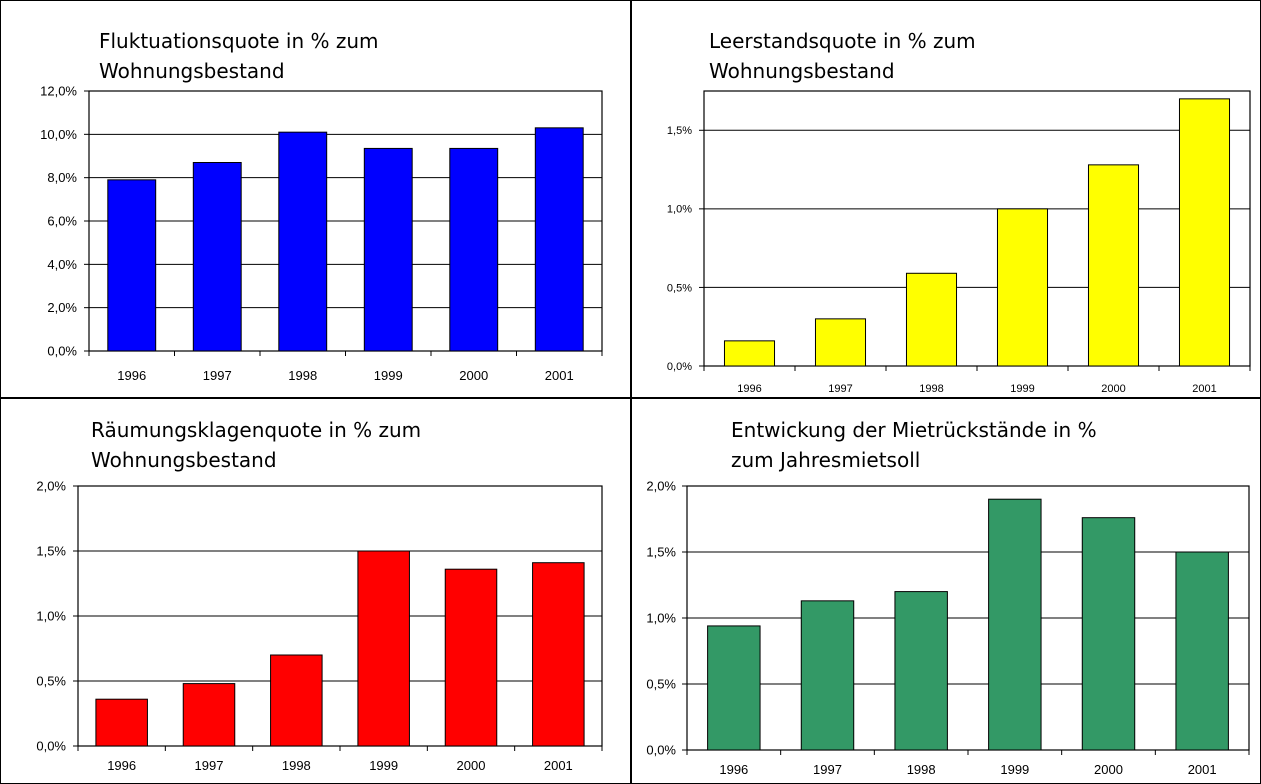  I want to click on chart-title-line-1: Fluktuationsquote in % zum, so click(239, 41).